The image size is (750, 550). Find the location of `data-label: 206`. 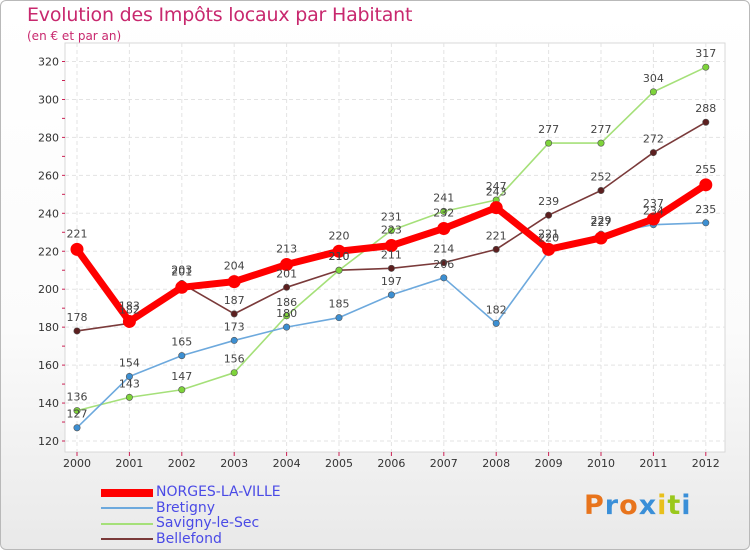

data-label: 206 is located at coordinates (443, 264).